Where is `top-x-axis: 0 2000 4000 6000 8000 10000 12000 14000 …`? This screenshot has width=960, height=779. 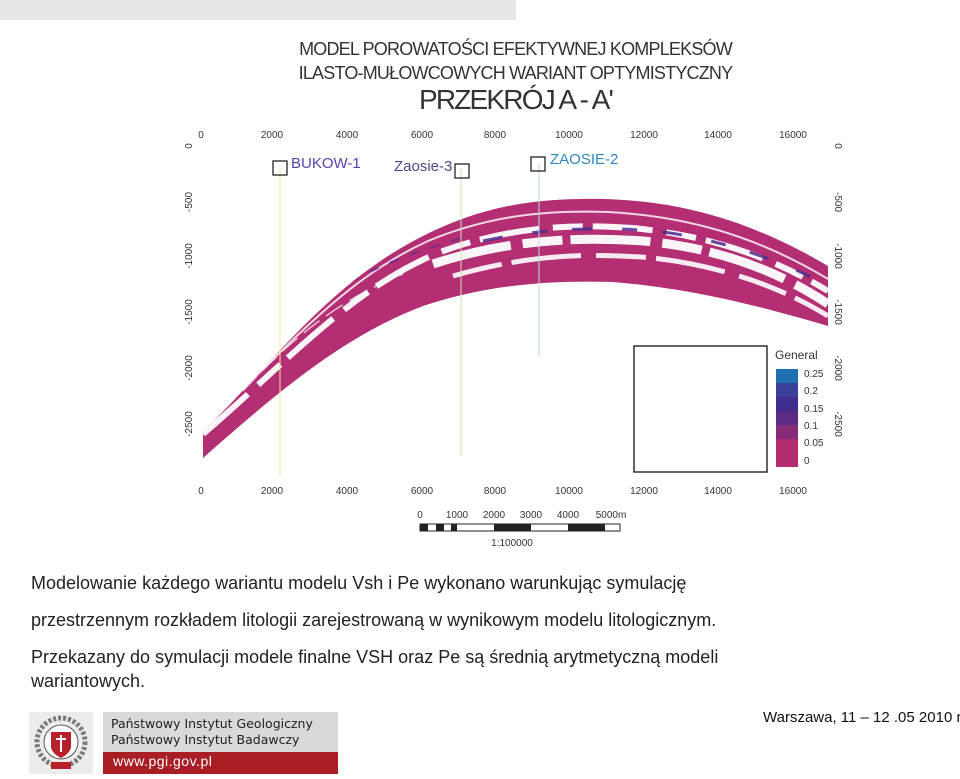
top-x-axis: 0 2000 4000 6000 8000 10000 12000 14000 … is located at coordinates (502, 135).